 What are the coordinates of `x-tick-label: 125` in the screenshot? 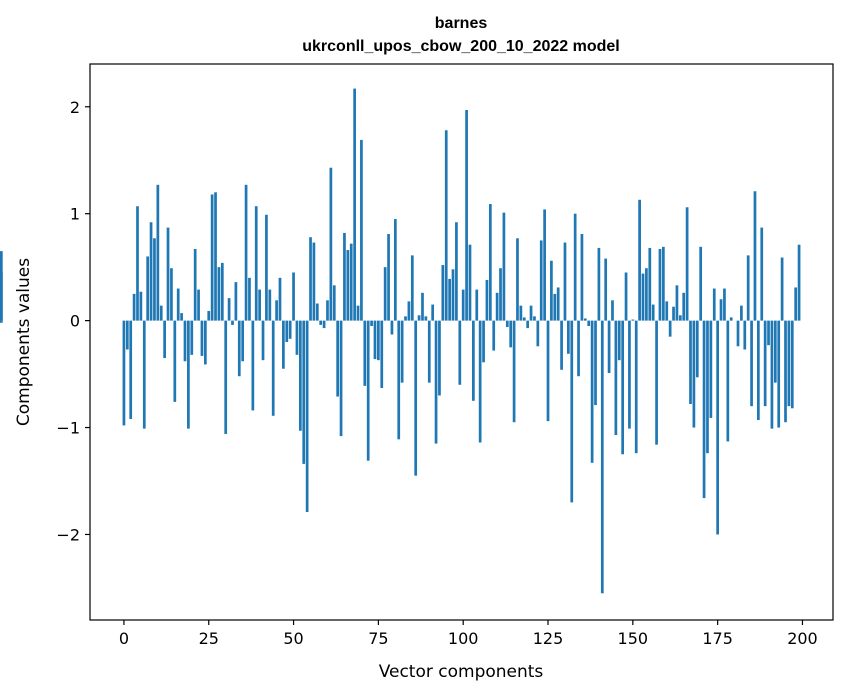 It's located at (548, 638).